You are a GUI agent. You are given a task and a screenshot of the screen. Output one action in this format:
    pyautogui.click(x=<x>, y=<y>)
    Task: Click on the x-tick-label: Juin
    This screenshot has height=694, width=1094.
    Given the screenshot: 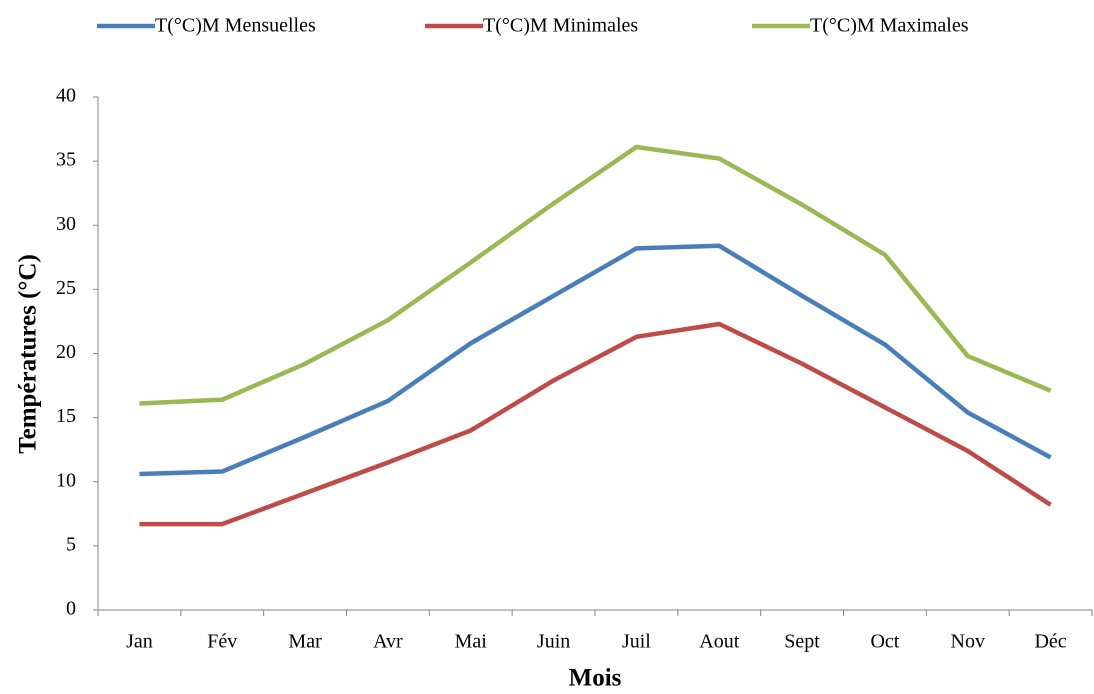 What is the action you would take?
    pyautogui.click(x=553, y=642)
    